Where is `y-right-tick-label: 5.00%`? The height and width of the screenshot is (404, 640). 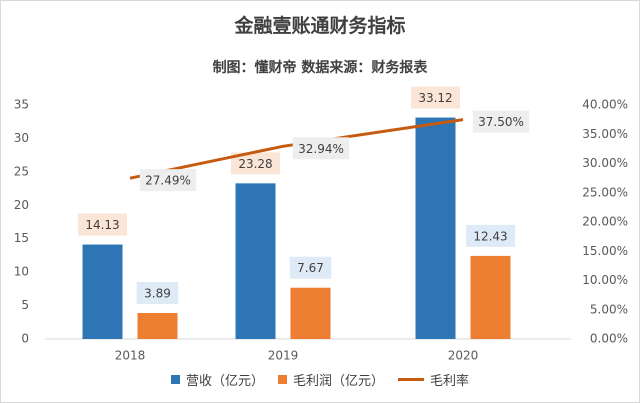 y-right-tick-label: 5.00% is located at coordinates (609, 309).